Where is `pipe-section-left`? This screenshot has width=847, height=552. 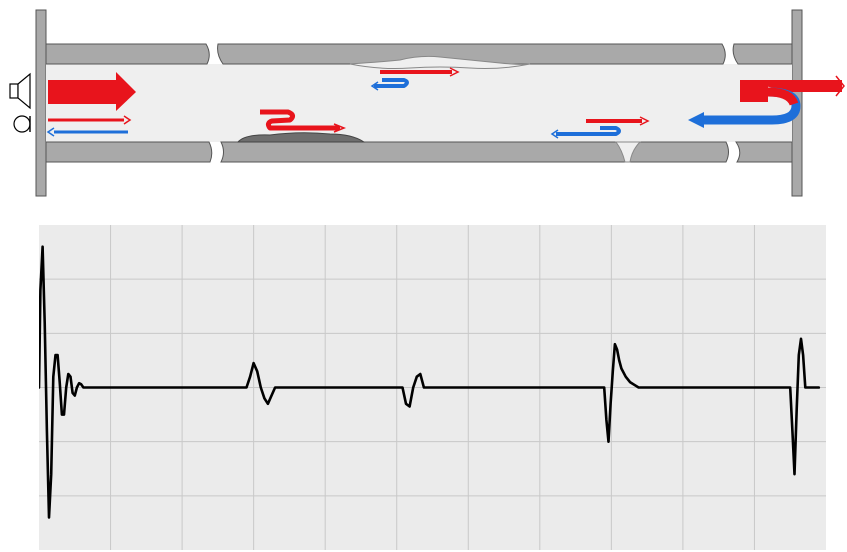
pipe-section-left is located at coordinates (129, 103).